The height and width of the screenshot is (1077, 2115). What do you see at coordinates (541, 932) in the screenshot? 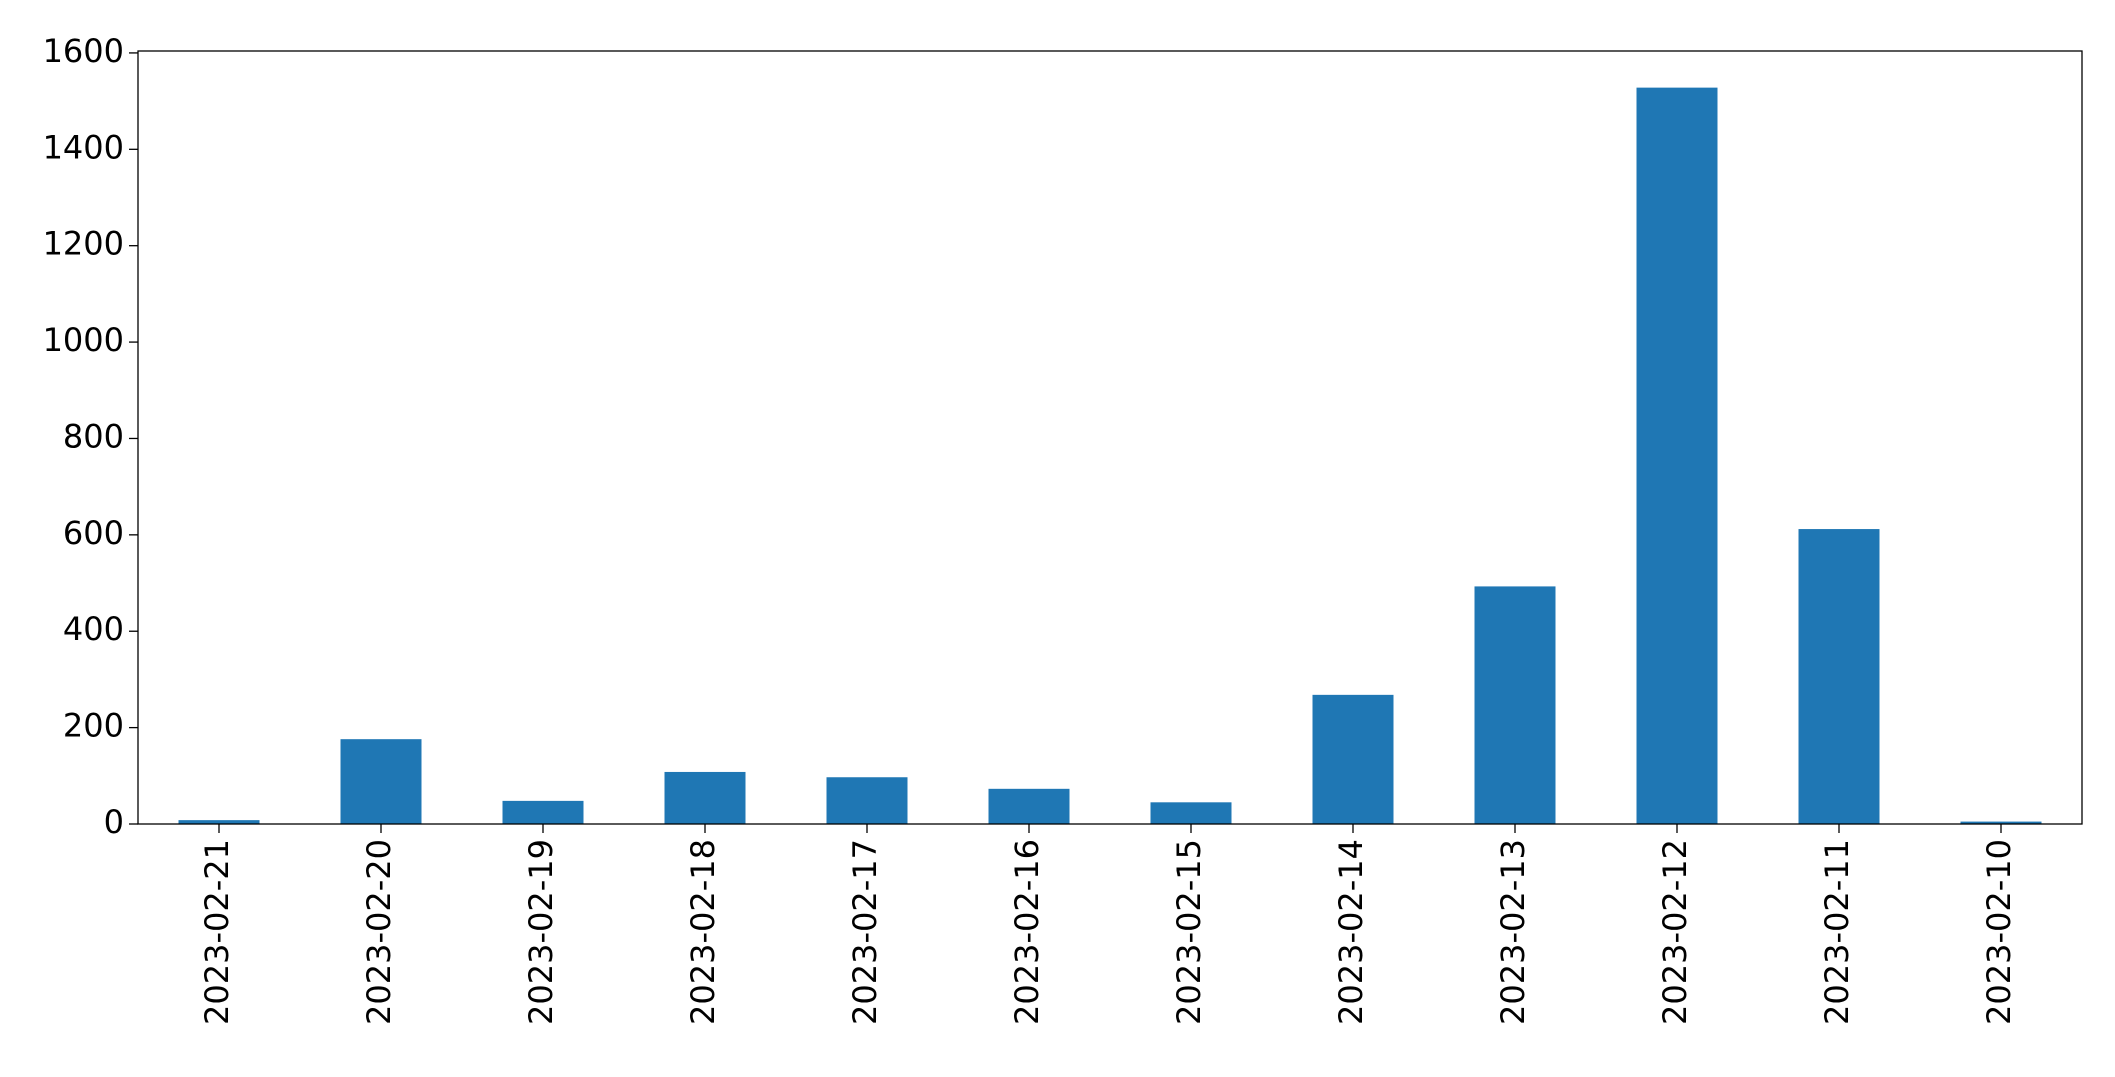
I see `x-tick-label: 2023-02-19` at bounding box center [541, 932].